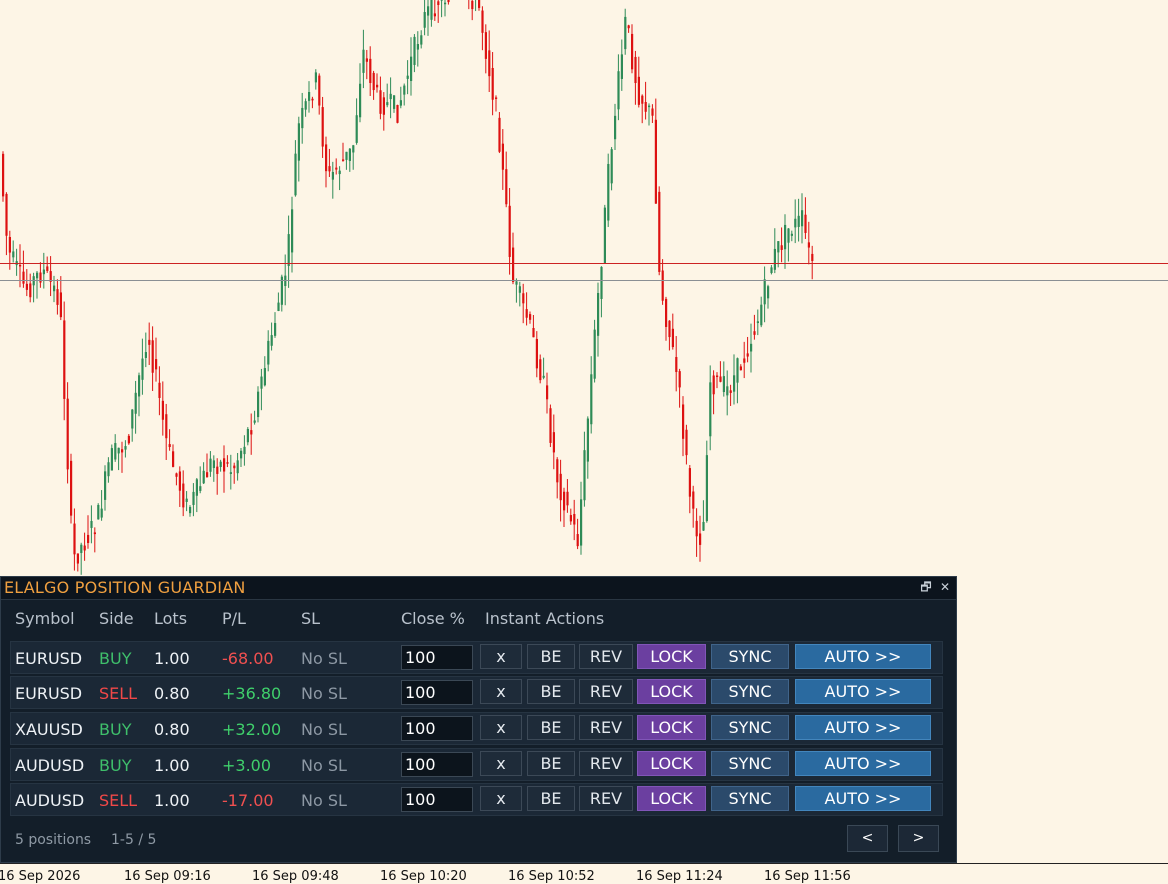  What do you see at coordinates (918, 838) in the screenshot?
I see `next-page-button: >` at bounding box center [918, 838].